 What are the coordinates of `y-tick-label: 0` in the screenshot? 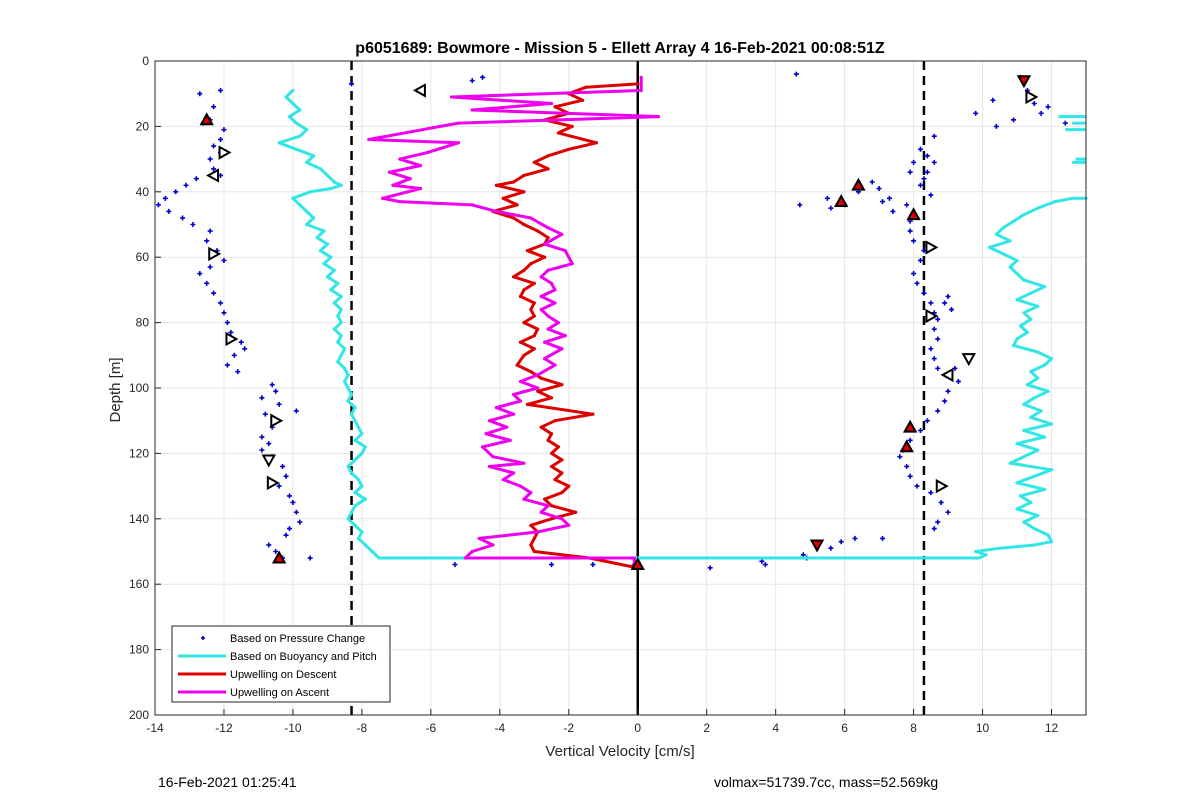 It's located at (145, 61).